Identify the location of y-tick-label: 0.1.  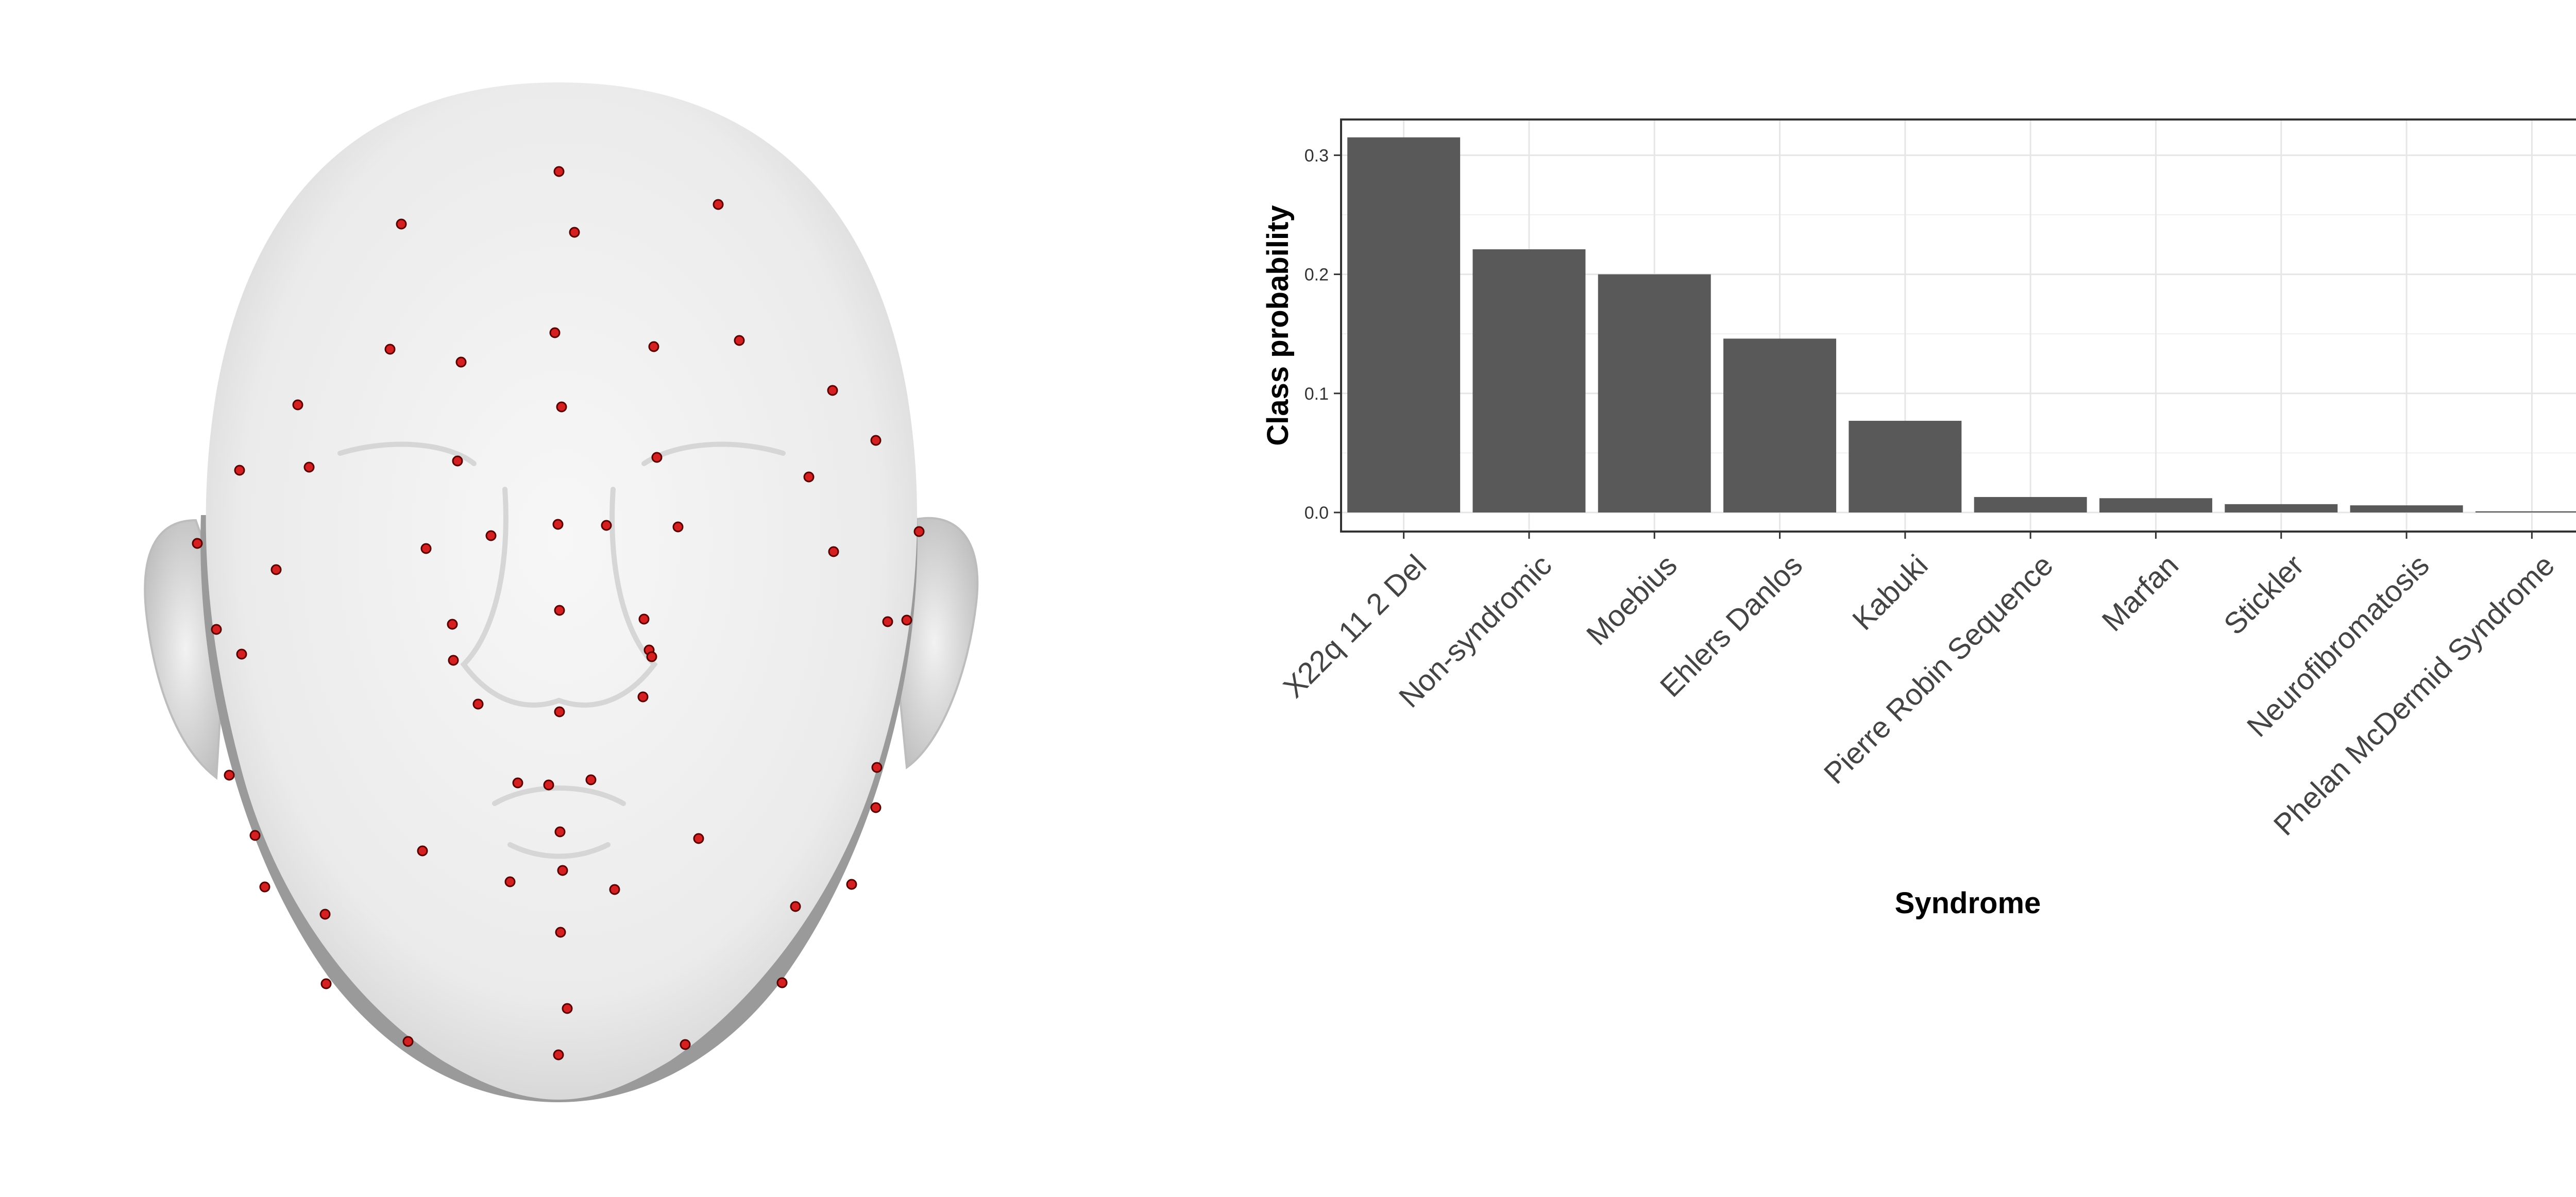
(1316, 394).